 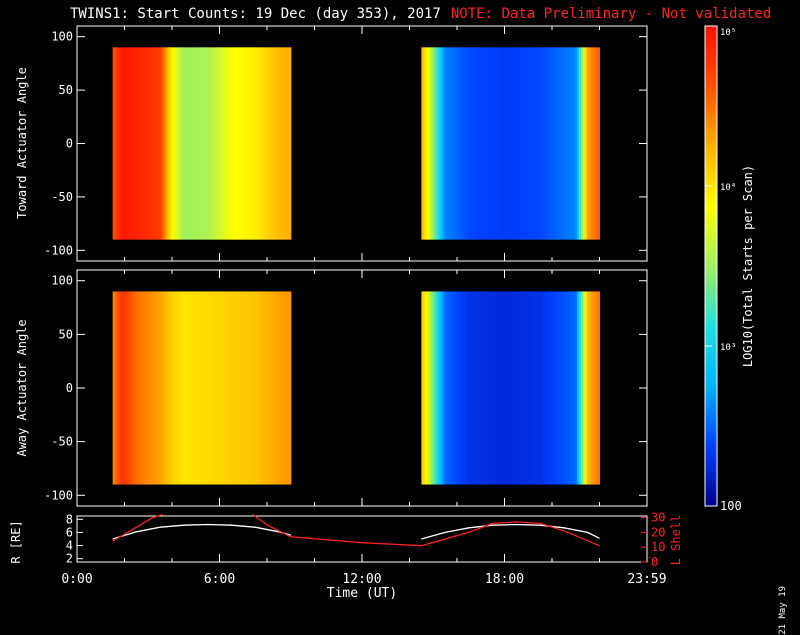 What do you see at coordinates (728, 188) in the screenshot?
I see `colorbar-tick-label: 10⁴` at bounding box center [728, 188].